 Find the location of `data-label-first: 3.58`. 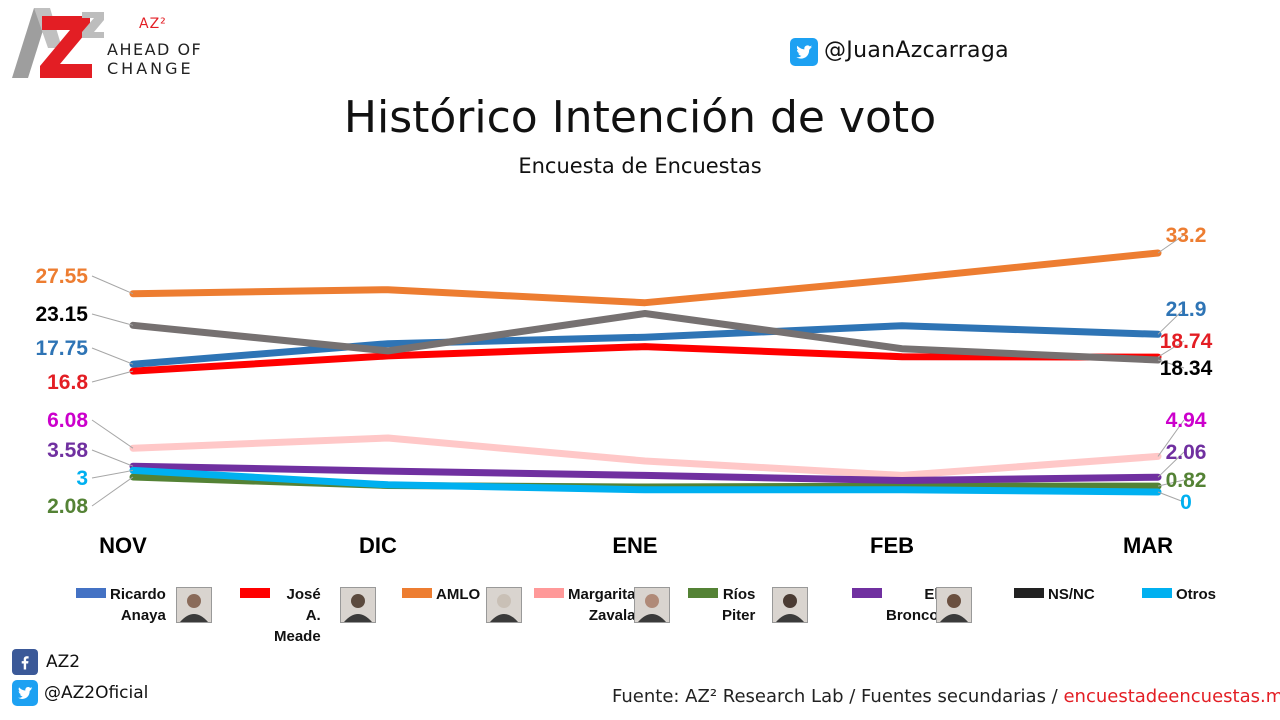

data-label-first: 3.58 is located at coordinates (67, 450).